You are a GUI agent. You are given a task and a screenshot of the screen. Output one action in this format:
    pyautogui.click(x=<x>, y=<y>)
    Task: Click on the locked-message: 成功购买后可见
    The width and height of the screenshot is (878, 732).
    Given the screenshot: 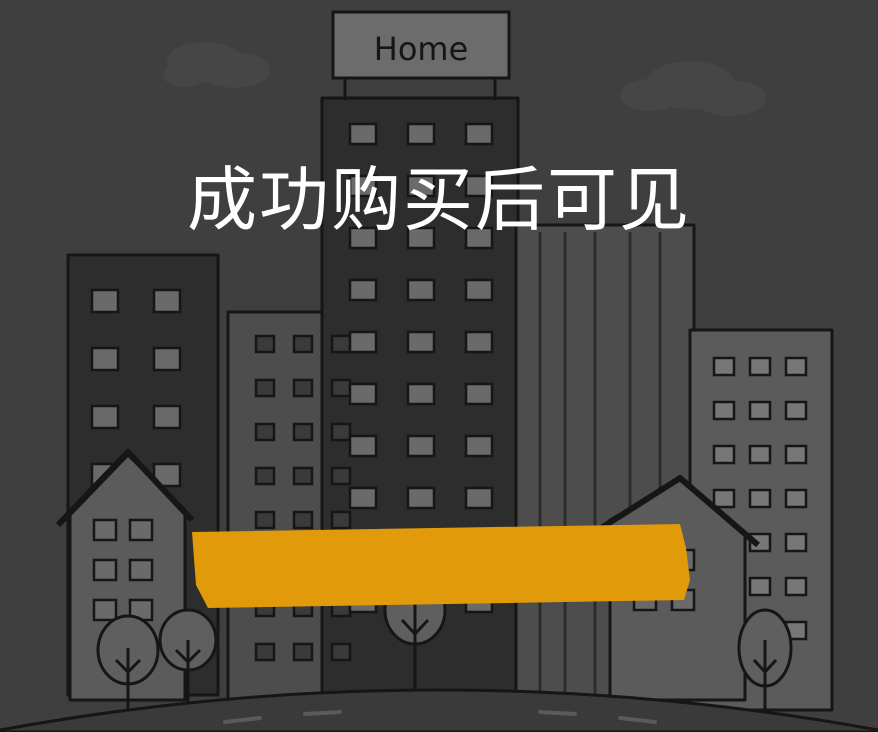 What is the action you would take?
    pyautogui.click(x=439, y=200)
    